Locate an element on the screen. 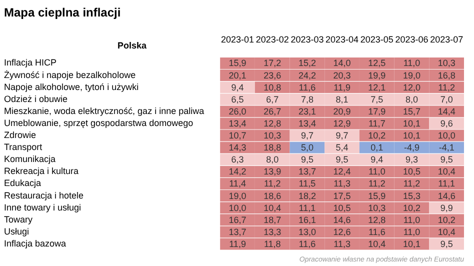  data-label: 10,7 is located at coordinates (237, 135).